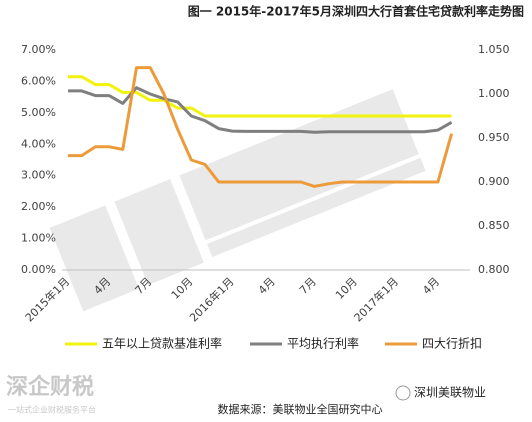 The image size is (532, 422). Describe the element at coordinates (211, 299) in the screenshot. I see `x-tick-label: 2016年1月` at that location.